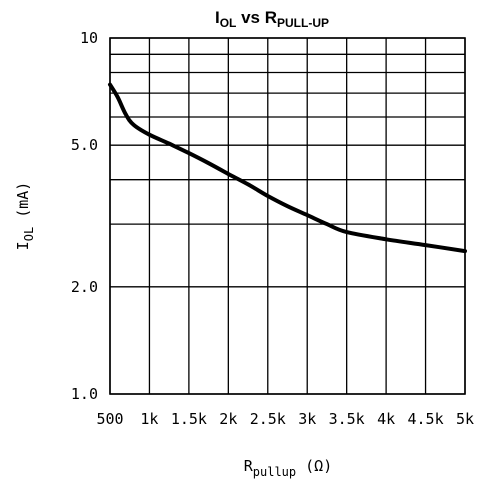  Describe the element at coordinates (256, 17) in the screenshot. I see `title-mid: vs R` at that location.